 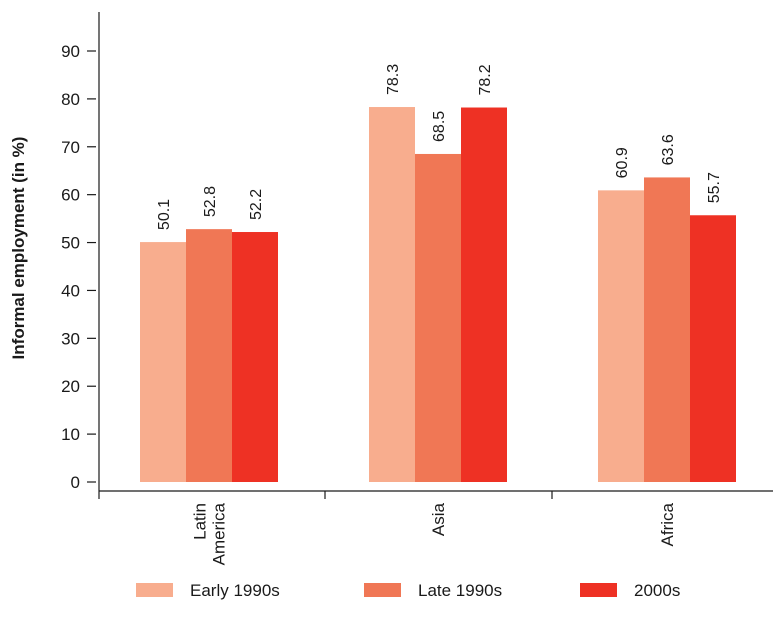 I want to click on y-tick-label: 20, so click(x=70, y=386).